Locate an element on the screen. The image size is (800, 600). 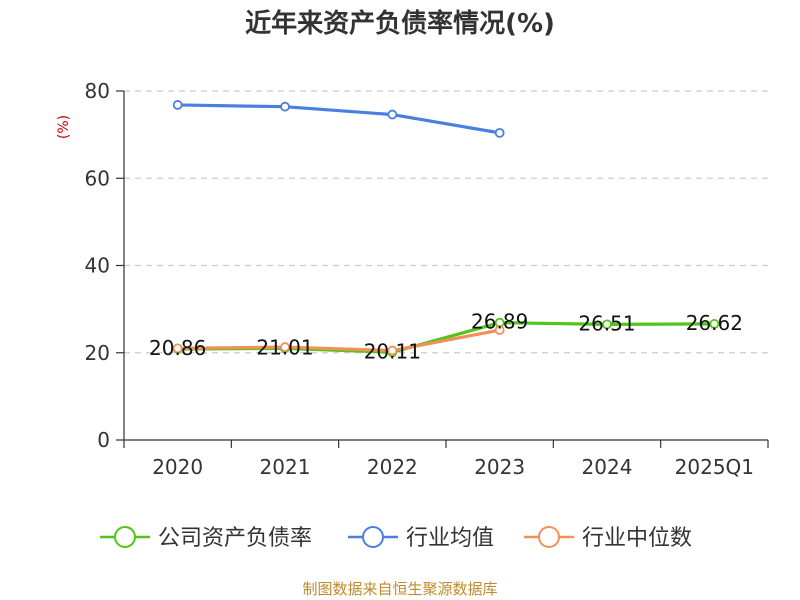
data-label: 26.89 is located at coordinates (499, 322).